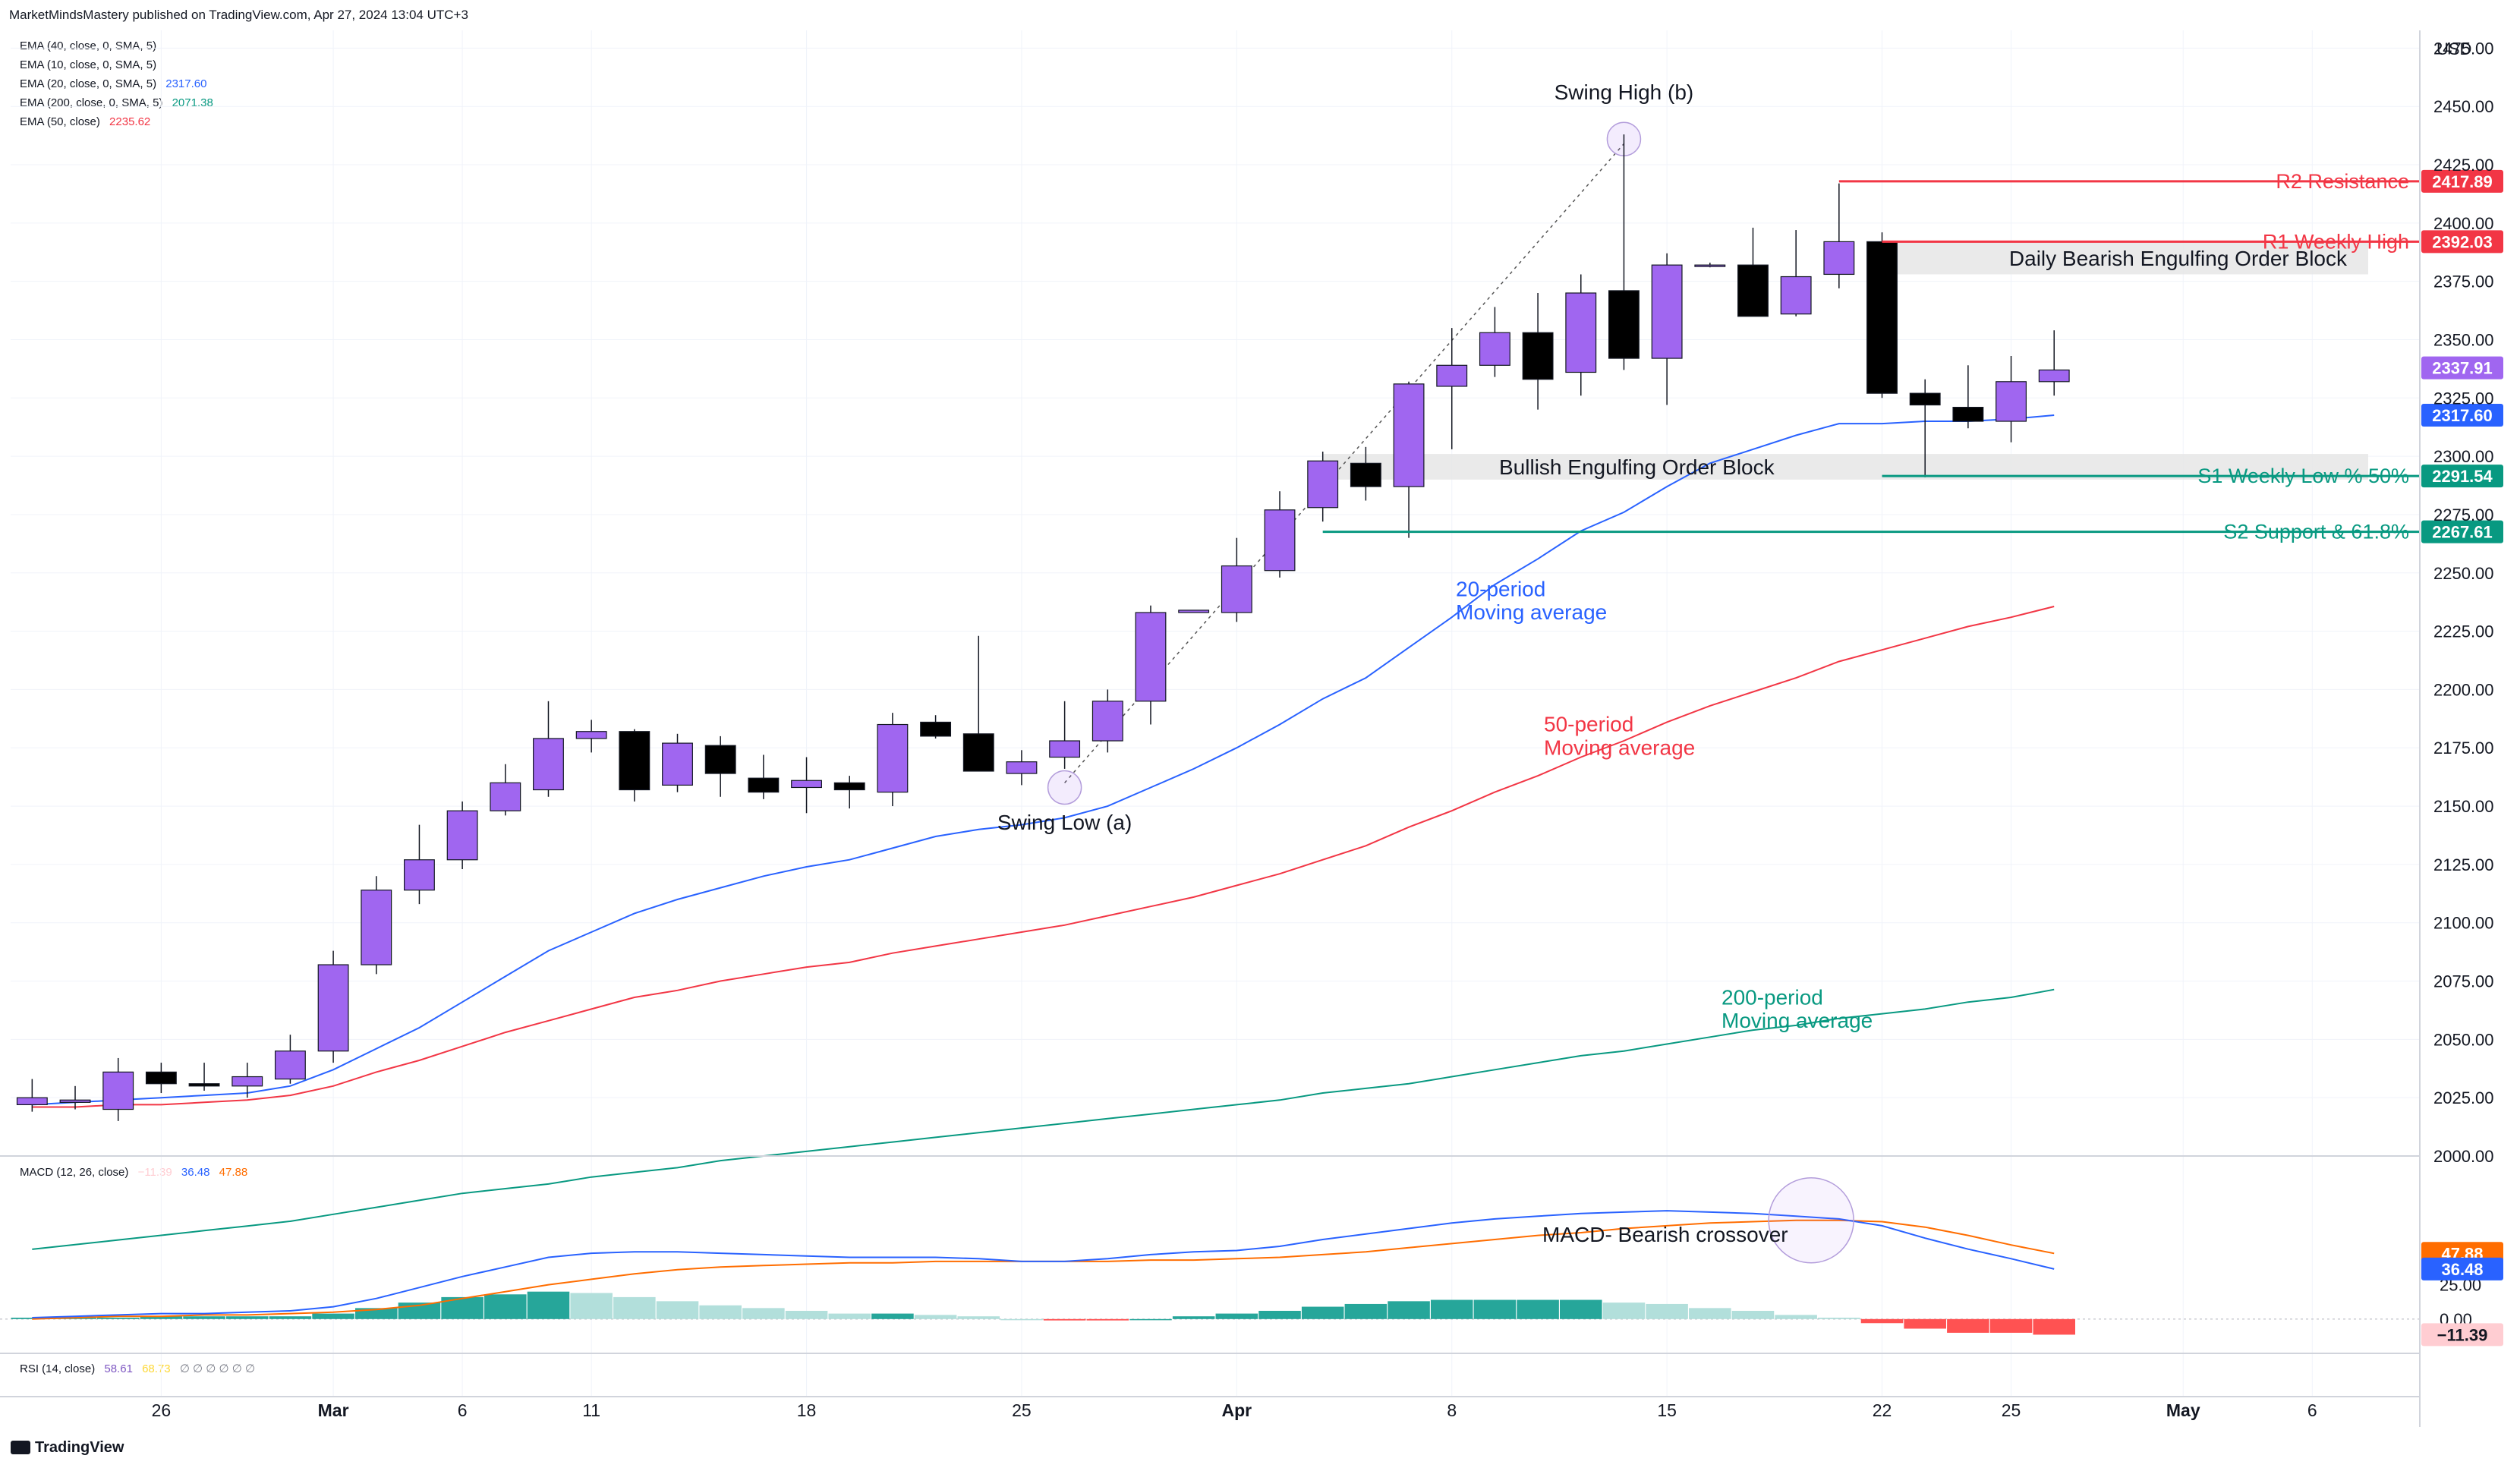  What do you see at coordinates (20, 1447) in the screenshot?
I see `tradingview-icon` at bounding box center [20, 1447].